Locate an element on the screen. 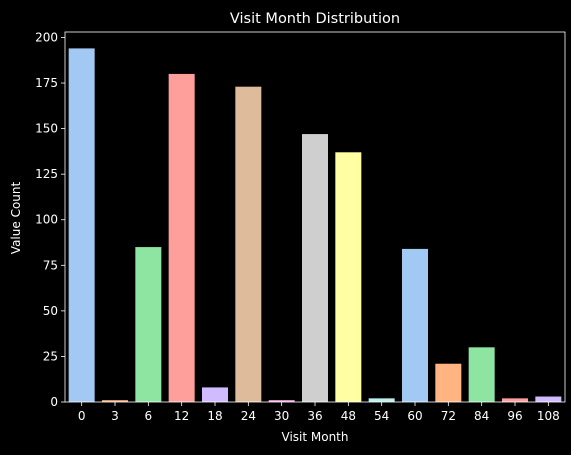 The image size is (571, 455). y-tick-label: 175 is located at coordinates (46, 83).